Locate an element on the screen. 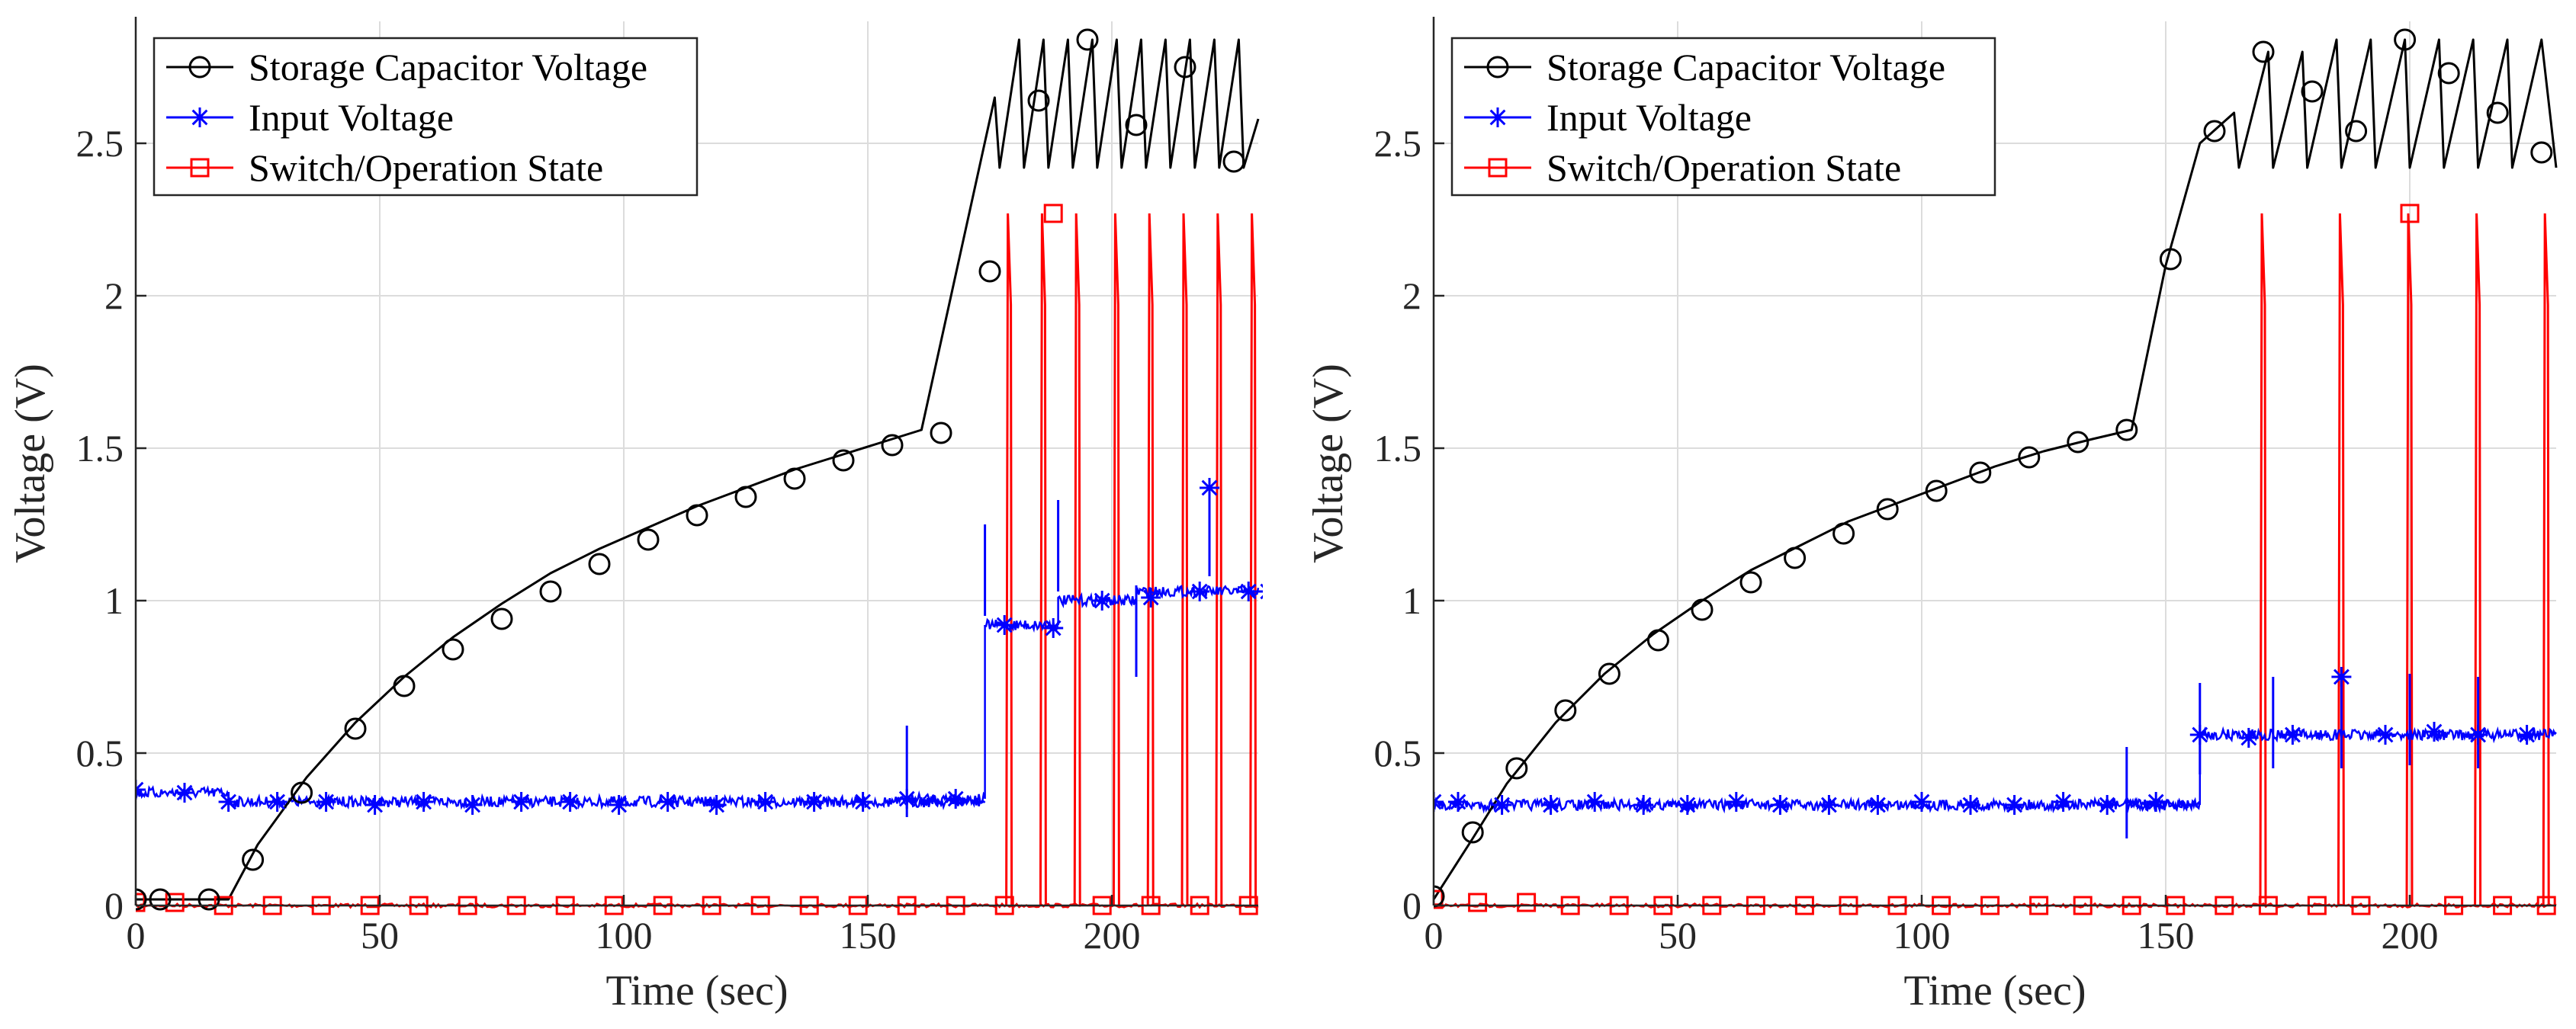 The width and height of the screenshot is (2576, 1029). y-axis-label: Voltage (V) is located at coordinates (1328, 463).